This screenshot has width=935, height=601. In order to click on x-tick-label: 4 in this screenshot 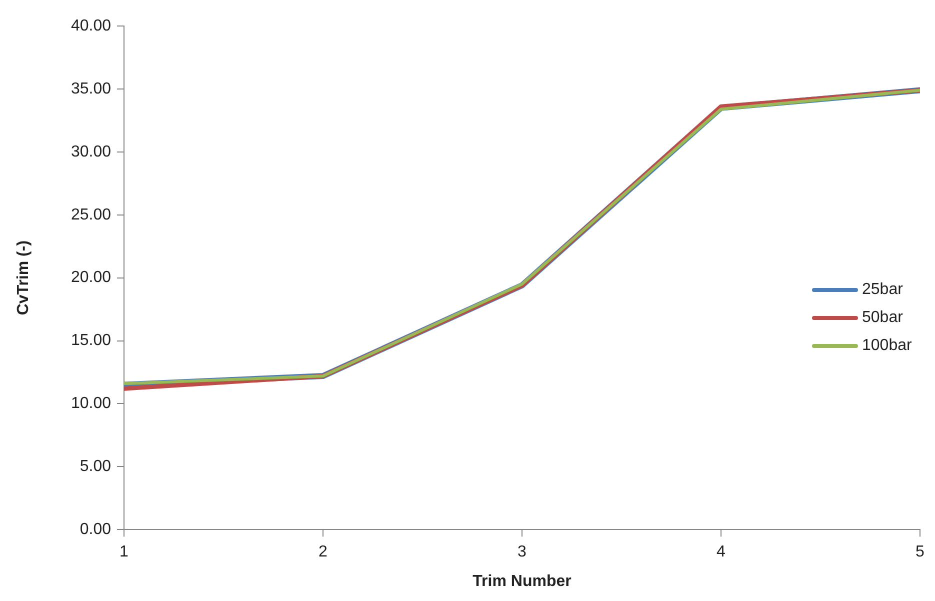, I will do `click(721, 552)`.